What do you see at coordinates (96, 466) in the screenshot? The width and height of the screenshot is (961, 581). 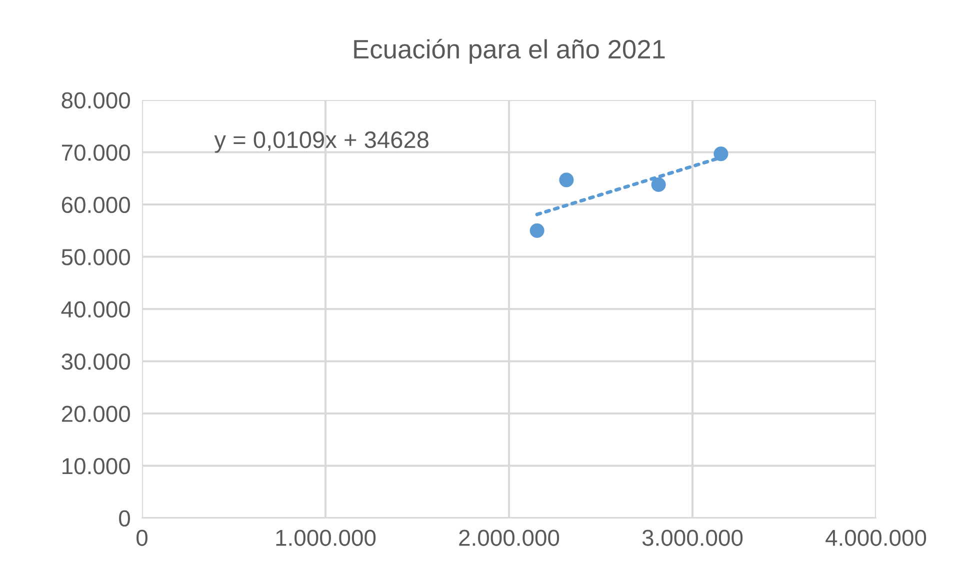 I see `y-tick-label: 10.000` at bounding box center [96, 466].